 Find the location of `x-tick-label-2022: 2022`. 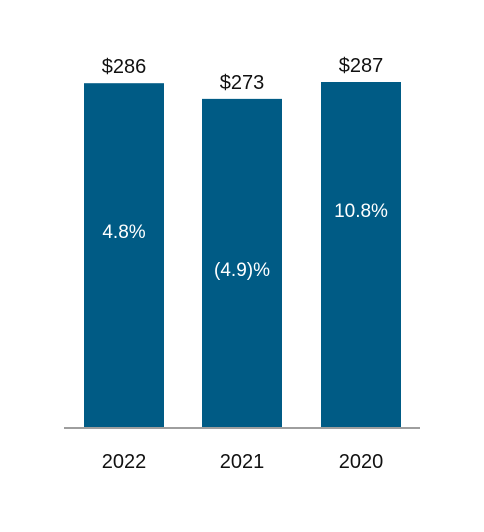

x-tick-label-2022: 2022 is located at coordinates (124, 462).